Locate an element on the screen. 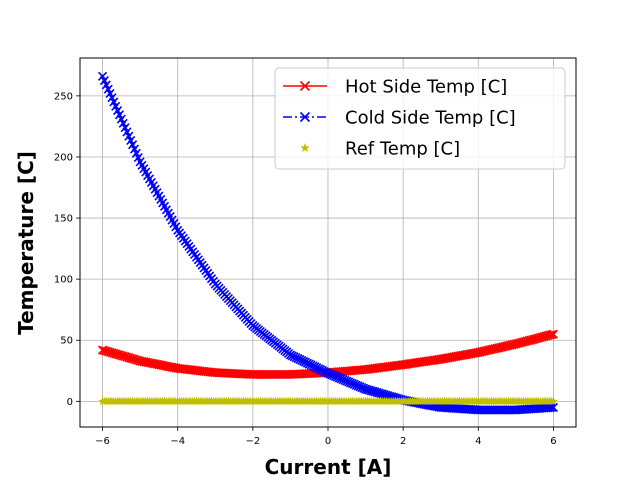 This screenshot has width=640, height=480. legend-label: Cold Side Temp [C] is located at coordinates (430, 118).